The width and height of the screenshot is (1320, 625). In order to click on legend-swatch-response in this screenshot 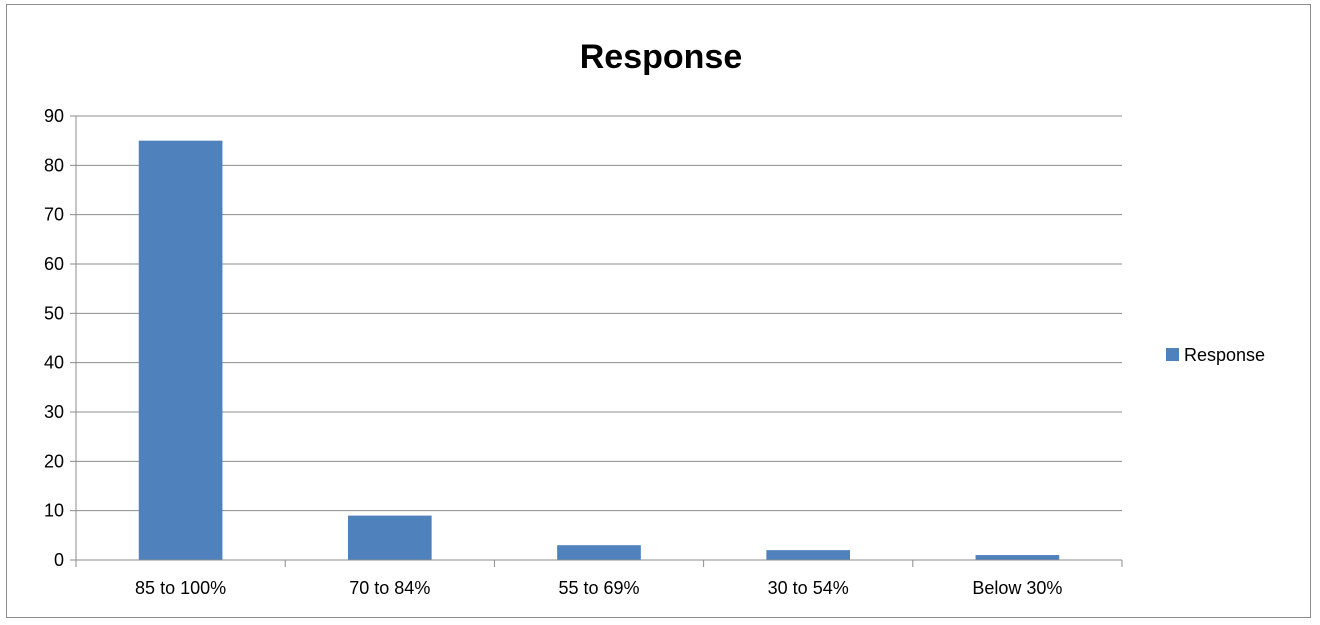, I will do `click(1172, 354)`.